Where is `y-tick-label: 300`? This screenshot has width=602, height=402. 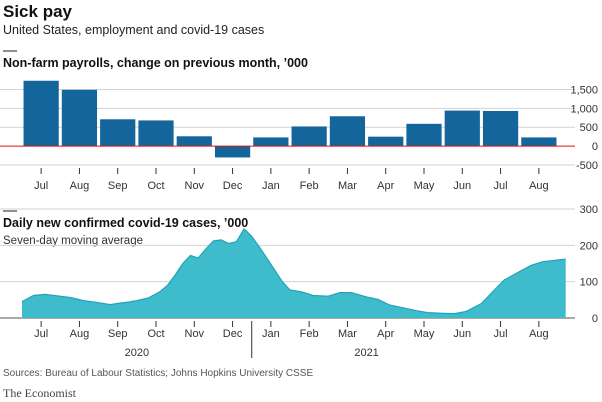
y-tick-label: 300 is located at coordinates (589, 210).